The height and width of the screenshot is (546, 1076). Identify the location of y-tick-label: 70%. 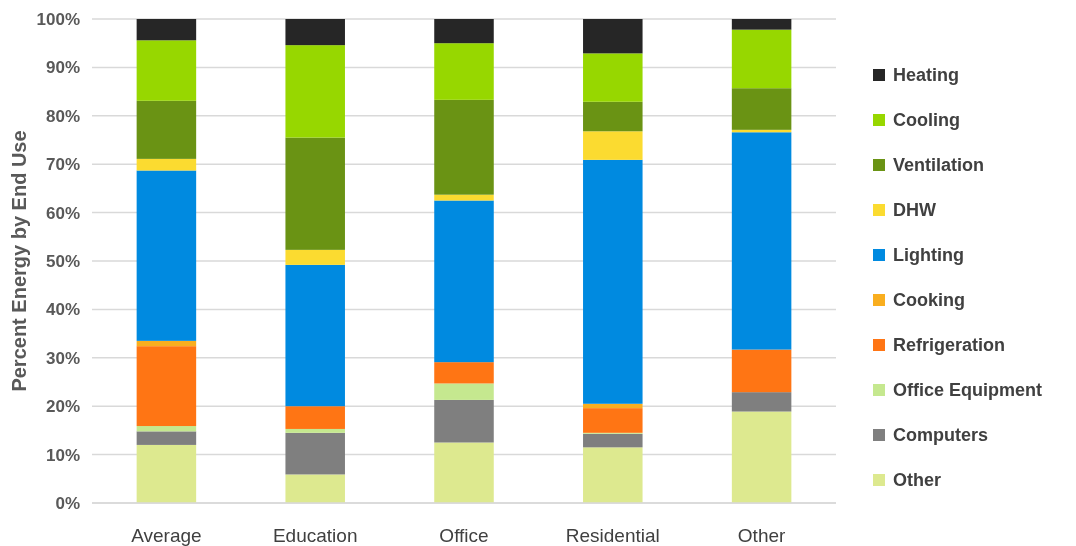
(62, 165).